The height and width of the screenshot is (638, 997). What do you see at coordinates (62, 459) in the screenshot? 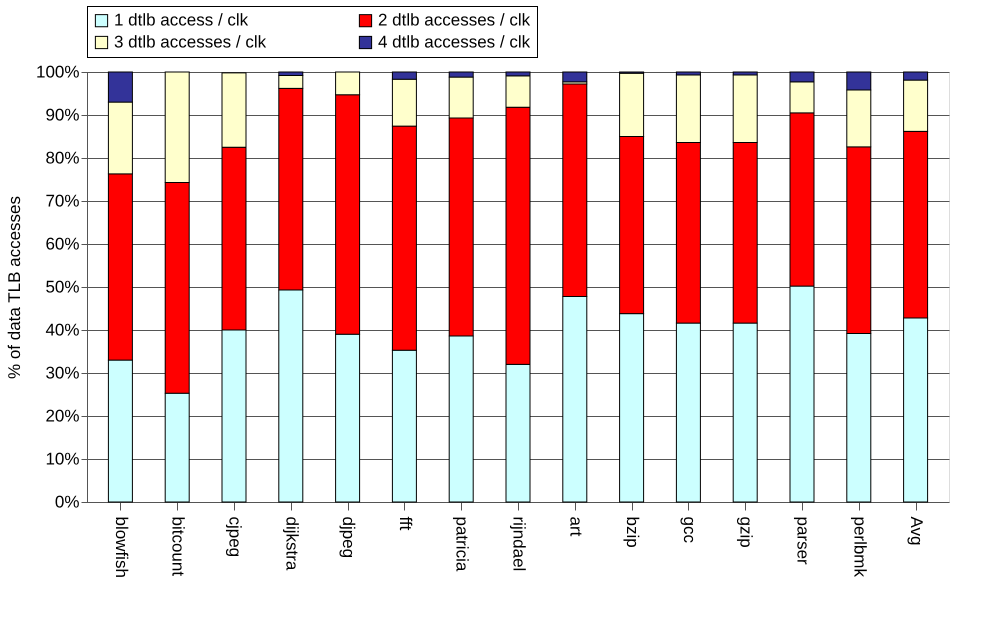
I see `y-tick-label: 10%` at bounding box center [62, 459].